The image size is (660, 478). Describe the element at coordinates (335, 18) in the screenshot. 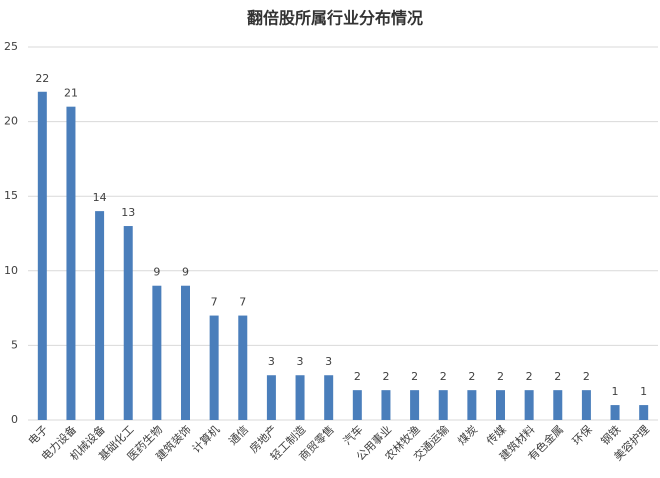

I see `chart-title: 翻倍股所属行业分布情况` at that location.